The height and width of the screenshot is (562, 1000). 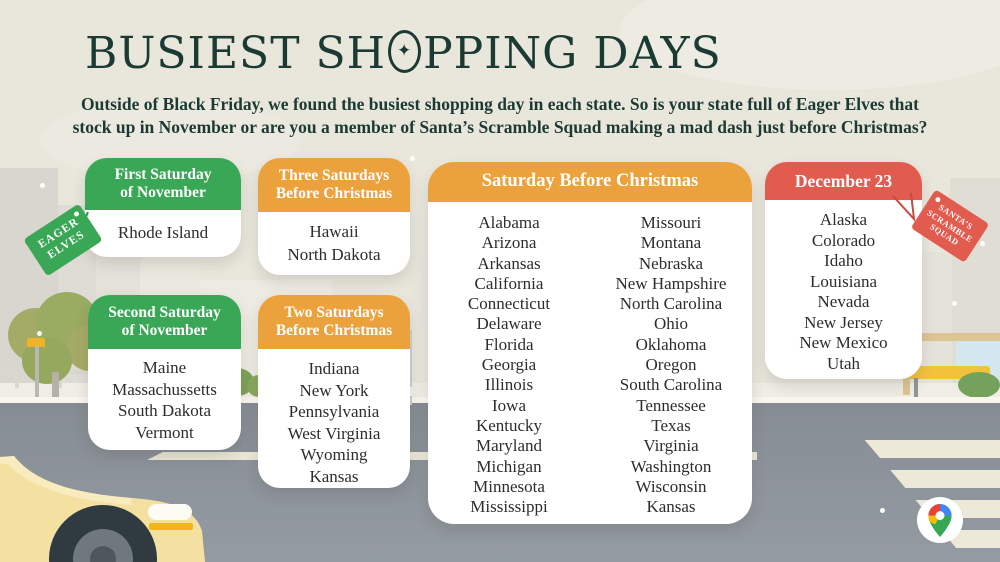 I want to click on state-item: Iowa, so click(x=509, y=405).